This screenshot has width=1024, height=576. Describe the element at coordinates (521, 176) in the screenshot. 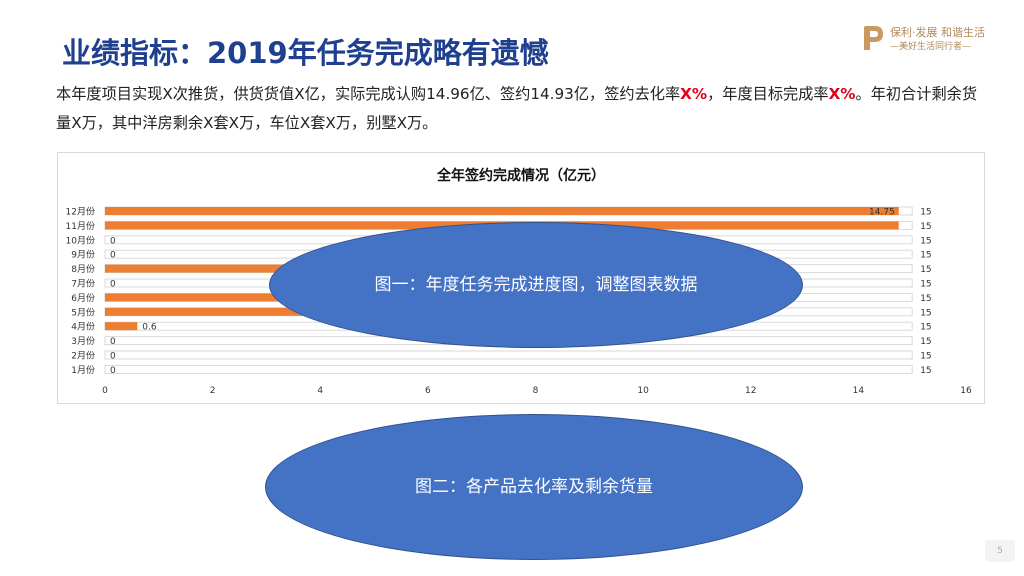

I see `chart-title: 全年签约完成情况（亿元）` at that location.